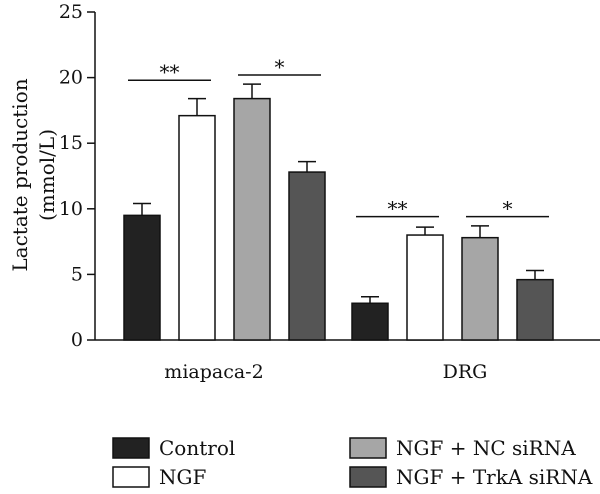 This screenshot has height=494, width=600. Describe the element at coordinates (197, 448) in the screenshot. I see `legend-label: Control` at that location.